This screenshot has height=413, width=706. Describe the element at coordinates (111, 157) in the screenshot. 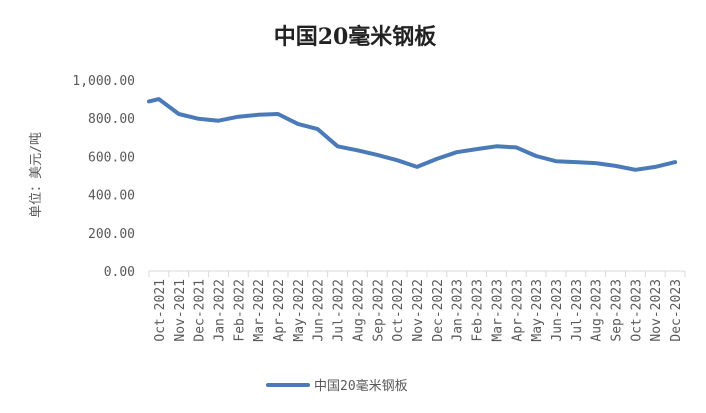

I see `y-tick-label: 600.00` at that location.